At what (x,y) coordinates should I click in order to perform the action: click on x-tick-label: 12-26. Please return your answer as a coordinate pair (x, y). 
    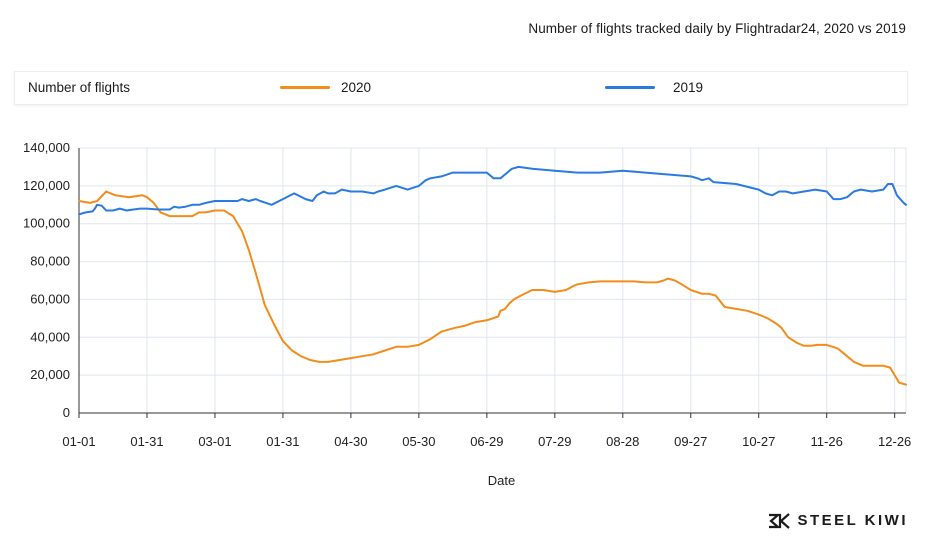
    Looking at the image, I should click on (894, 441).